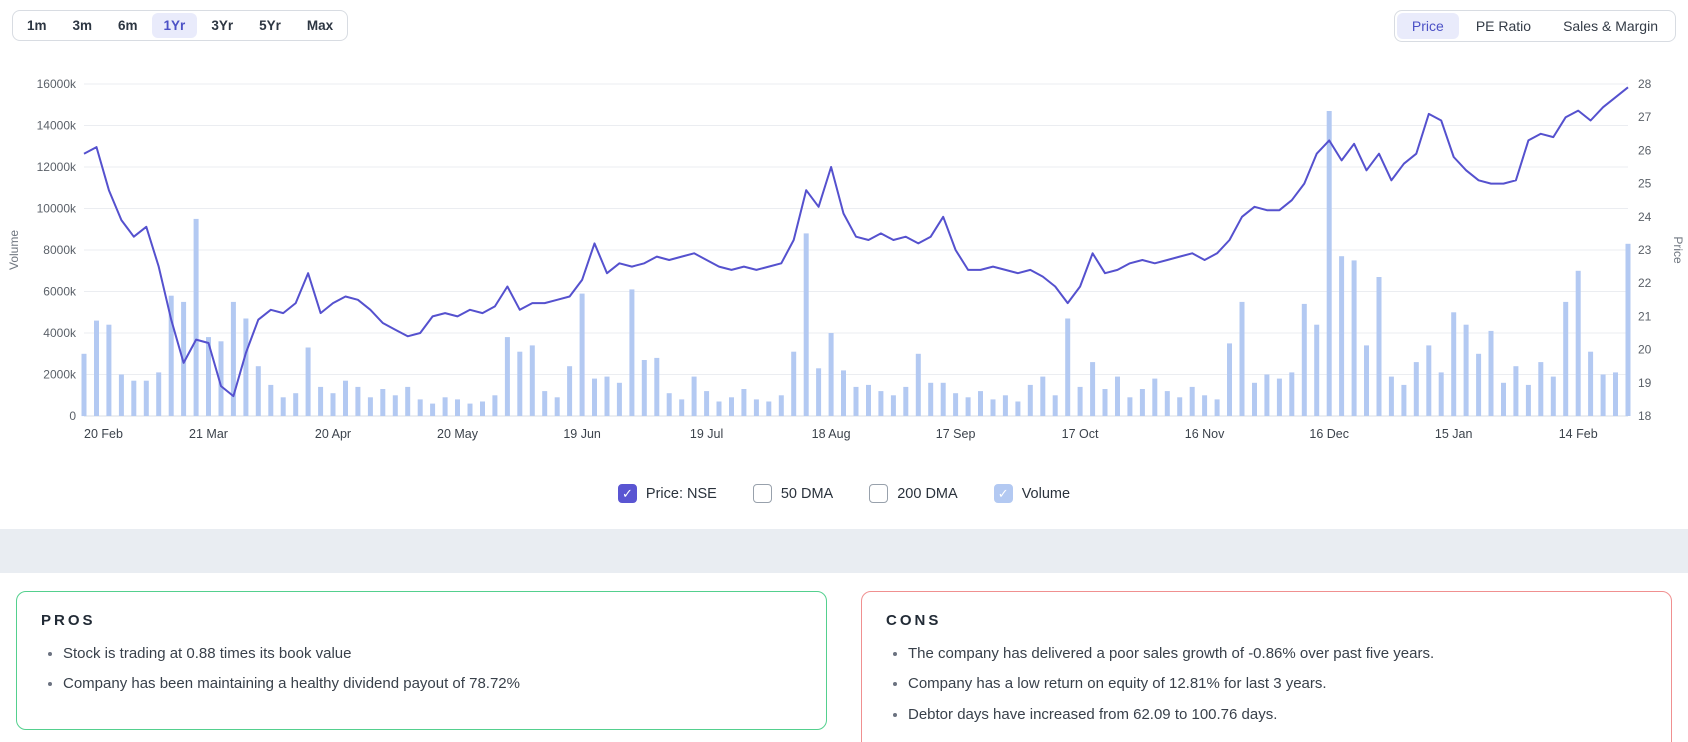  What do you see at coordinates (174, 25) in the screenshot?
I see `range-button-1yr: 1Yr` at bounding box center [174, 25].